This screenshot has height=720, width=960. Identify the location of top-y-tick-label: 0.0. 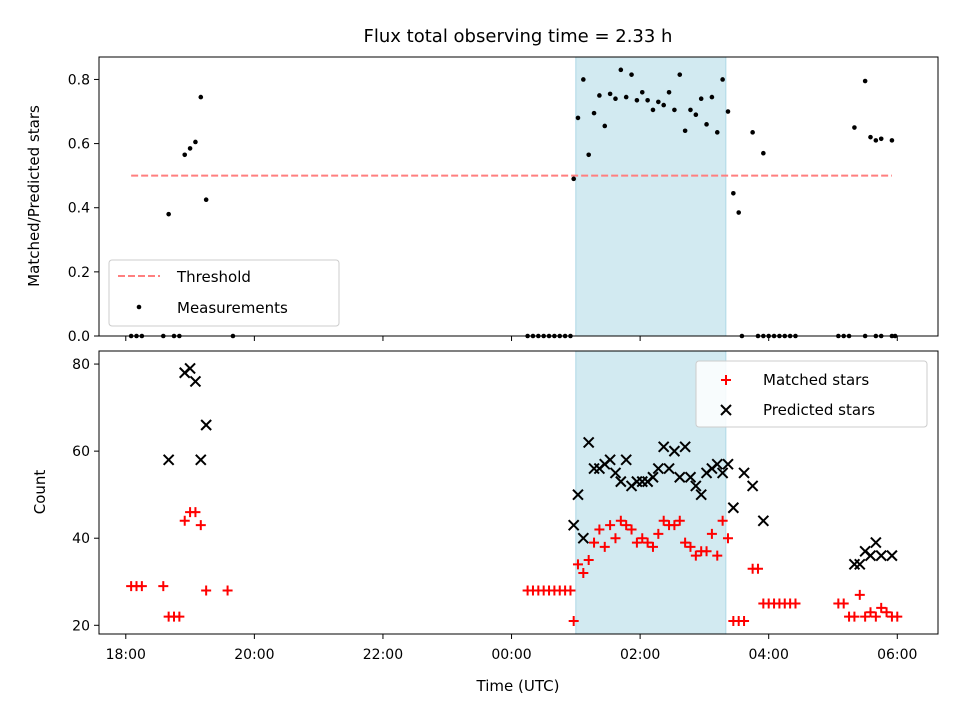
(79, 337).